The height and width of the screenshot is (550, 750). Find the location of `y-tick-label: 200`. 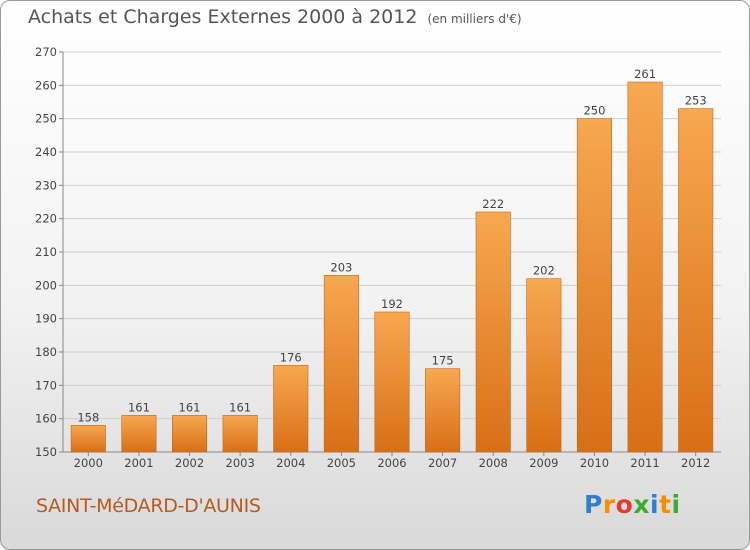

y-tick-label: 200 is located at coordinates (46, 285).